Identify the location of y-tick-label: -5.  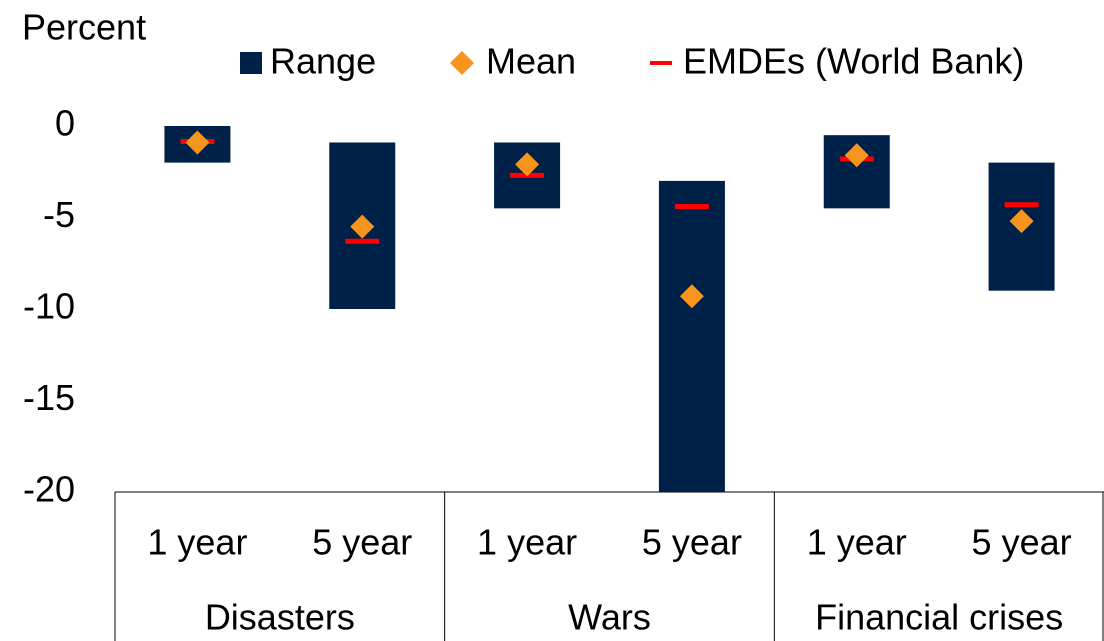
(59, 214).